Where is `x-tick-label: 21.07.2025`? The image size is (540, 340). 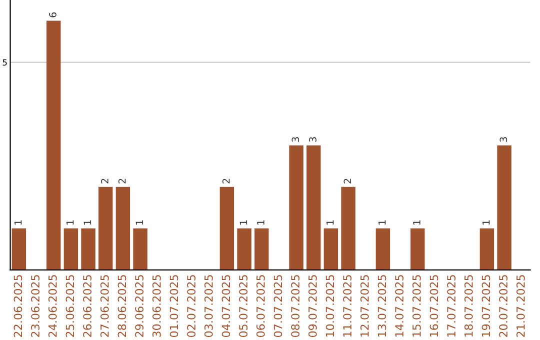 x-tick-label: 21.07.2025 is located at coordinates (520, 306).